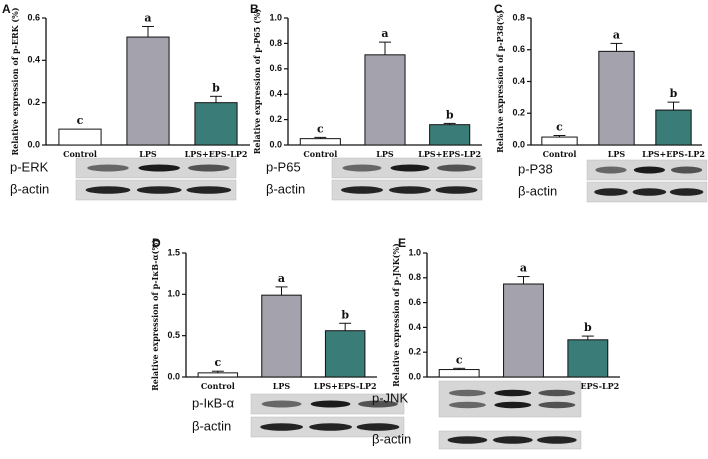 The width and height of the screenshot is (708, 459). I want to click on y-axis-label: Relative expression of p-P65 (%), so click(257, 82).